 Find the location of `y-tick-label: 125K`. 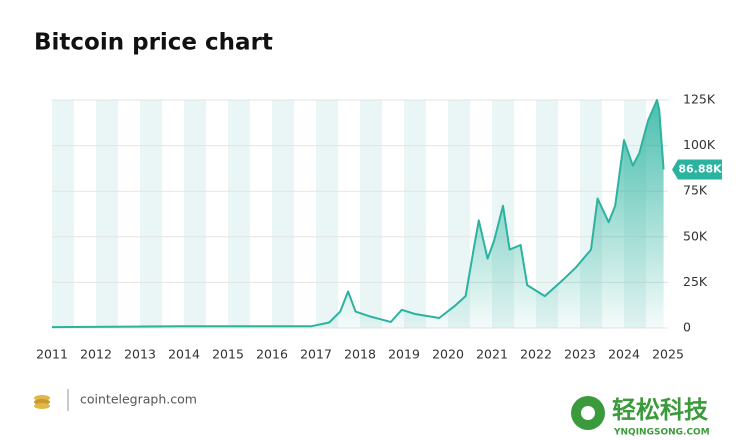

y-tick-label: 125K is located at coordinates (699, 99).